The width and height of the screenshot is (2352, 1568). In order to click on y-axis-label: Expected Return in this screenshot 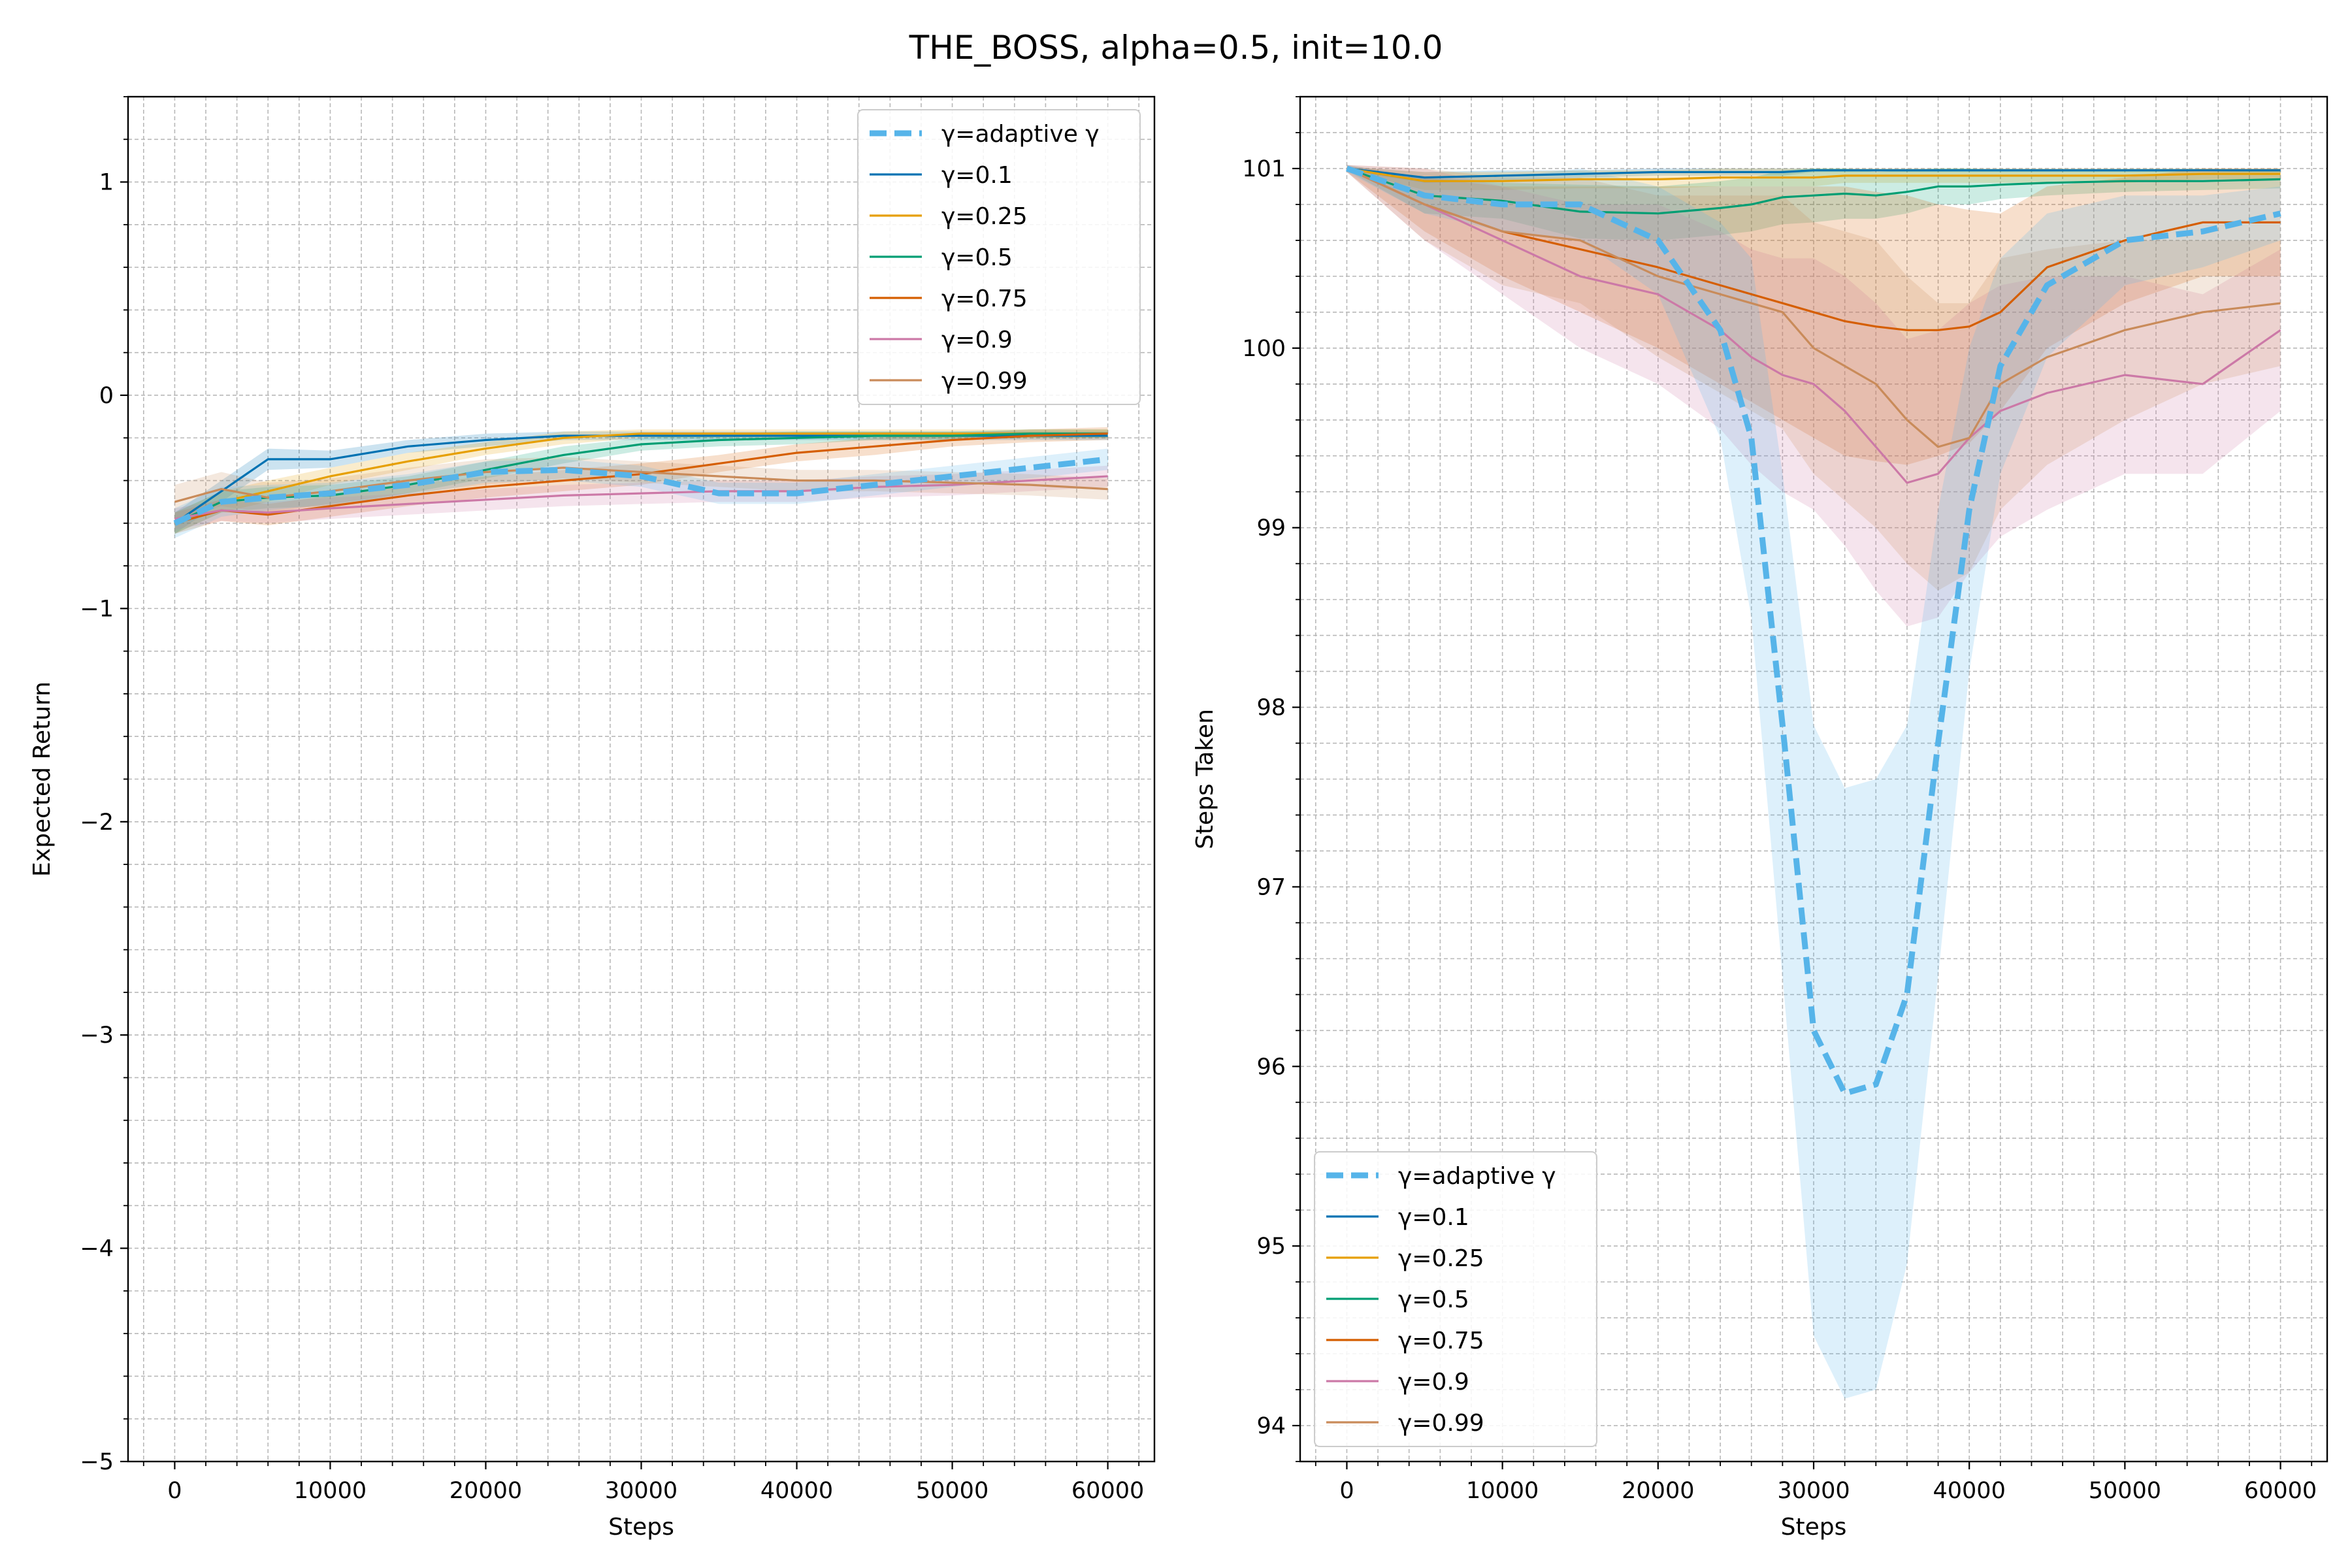, I will do `click(42, 779)`.